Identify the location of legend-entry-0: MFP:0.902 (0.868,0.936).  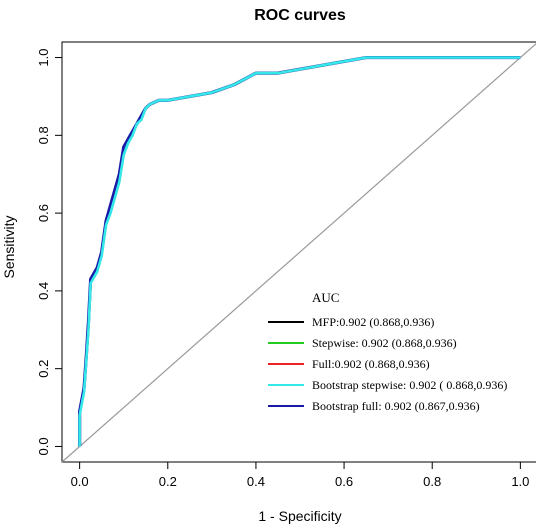
(373, 322).